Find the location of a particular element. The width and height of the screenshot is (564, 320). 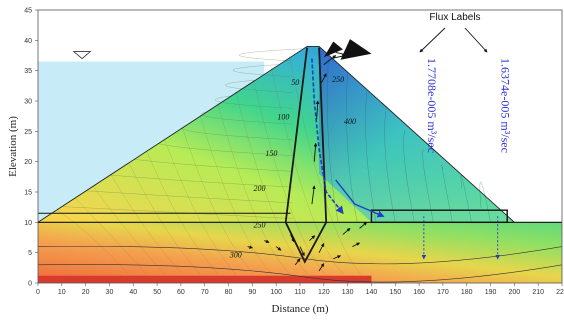

contour-label: 200 is located at coordinates (260, 188).